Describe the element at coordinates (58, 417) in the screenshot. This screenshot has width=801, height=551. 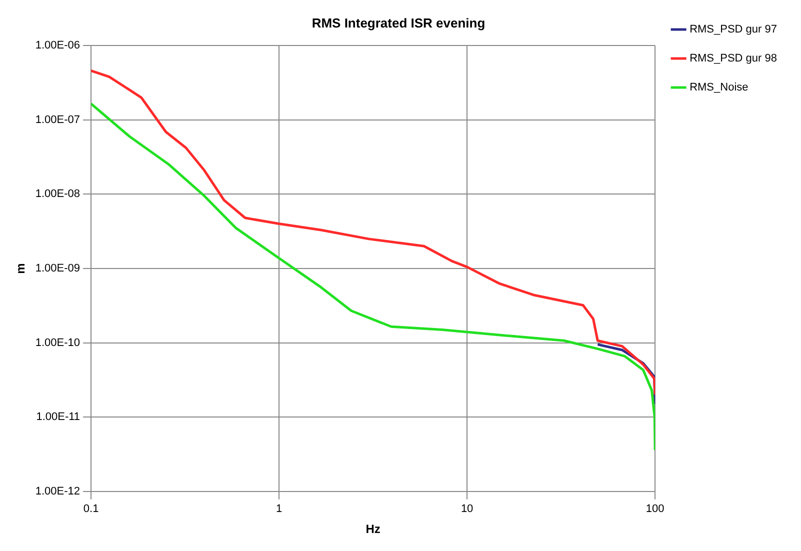
I see `y-tick-label: 1.00E-11` at that location.